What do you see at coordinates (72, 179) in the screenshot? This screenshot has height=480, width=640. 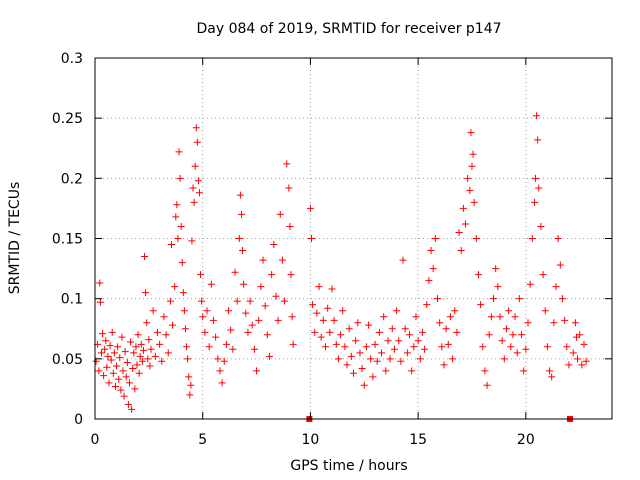 I see `y-tick-label: 0.2` at bounding box center [72, 179].